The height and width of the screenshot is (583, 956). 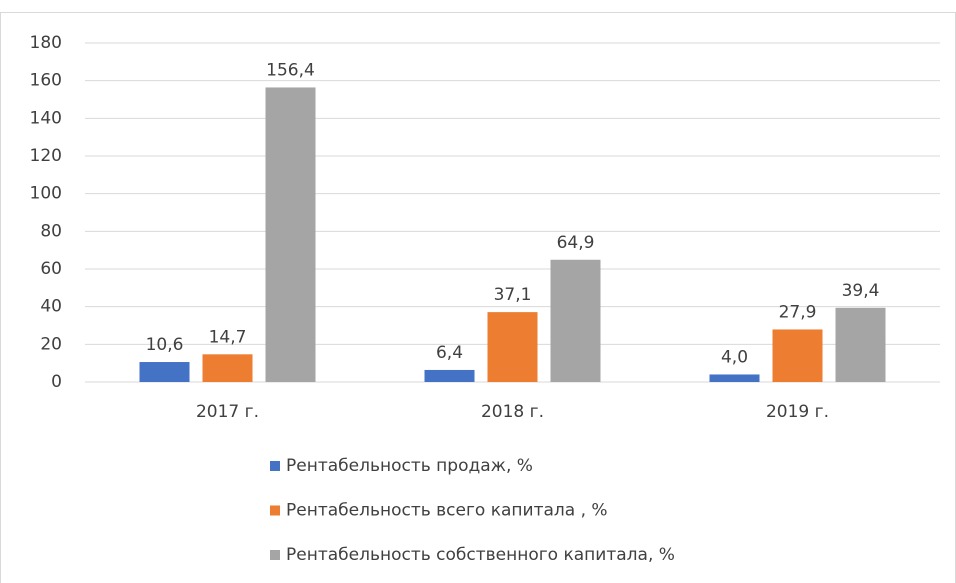 What do you see at coordinates (228, 337) in the screenshot?
I see `data-label: 14,7` at bounding box center [228, 337].